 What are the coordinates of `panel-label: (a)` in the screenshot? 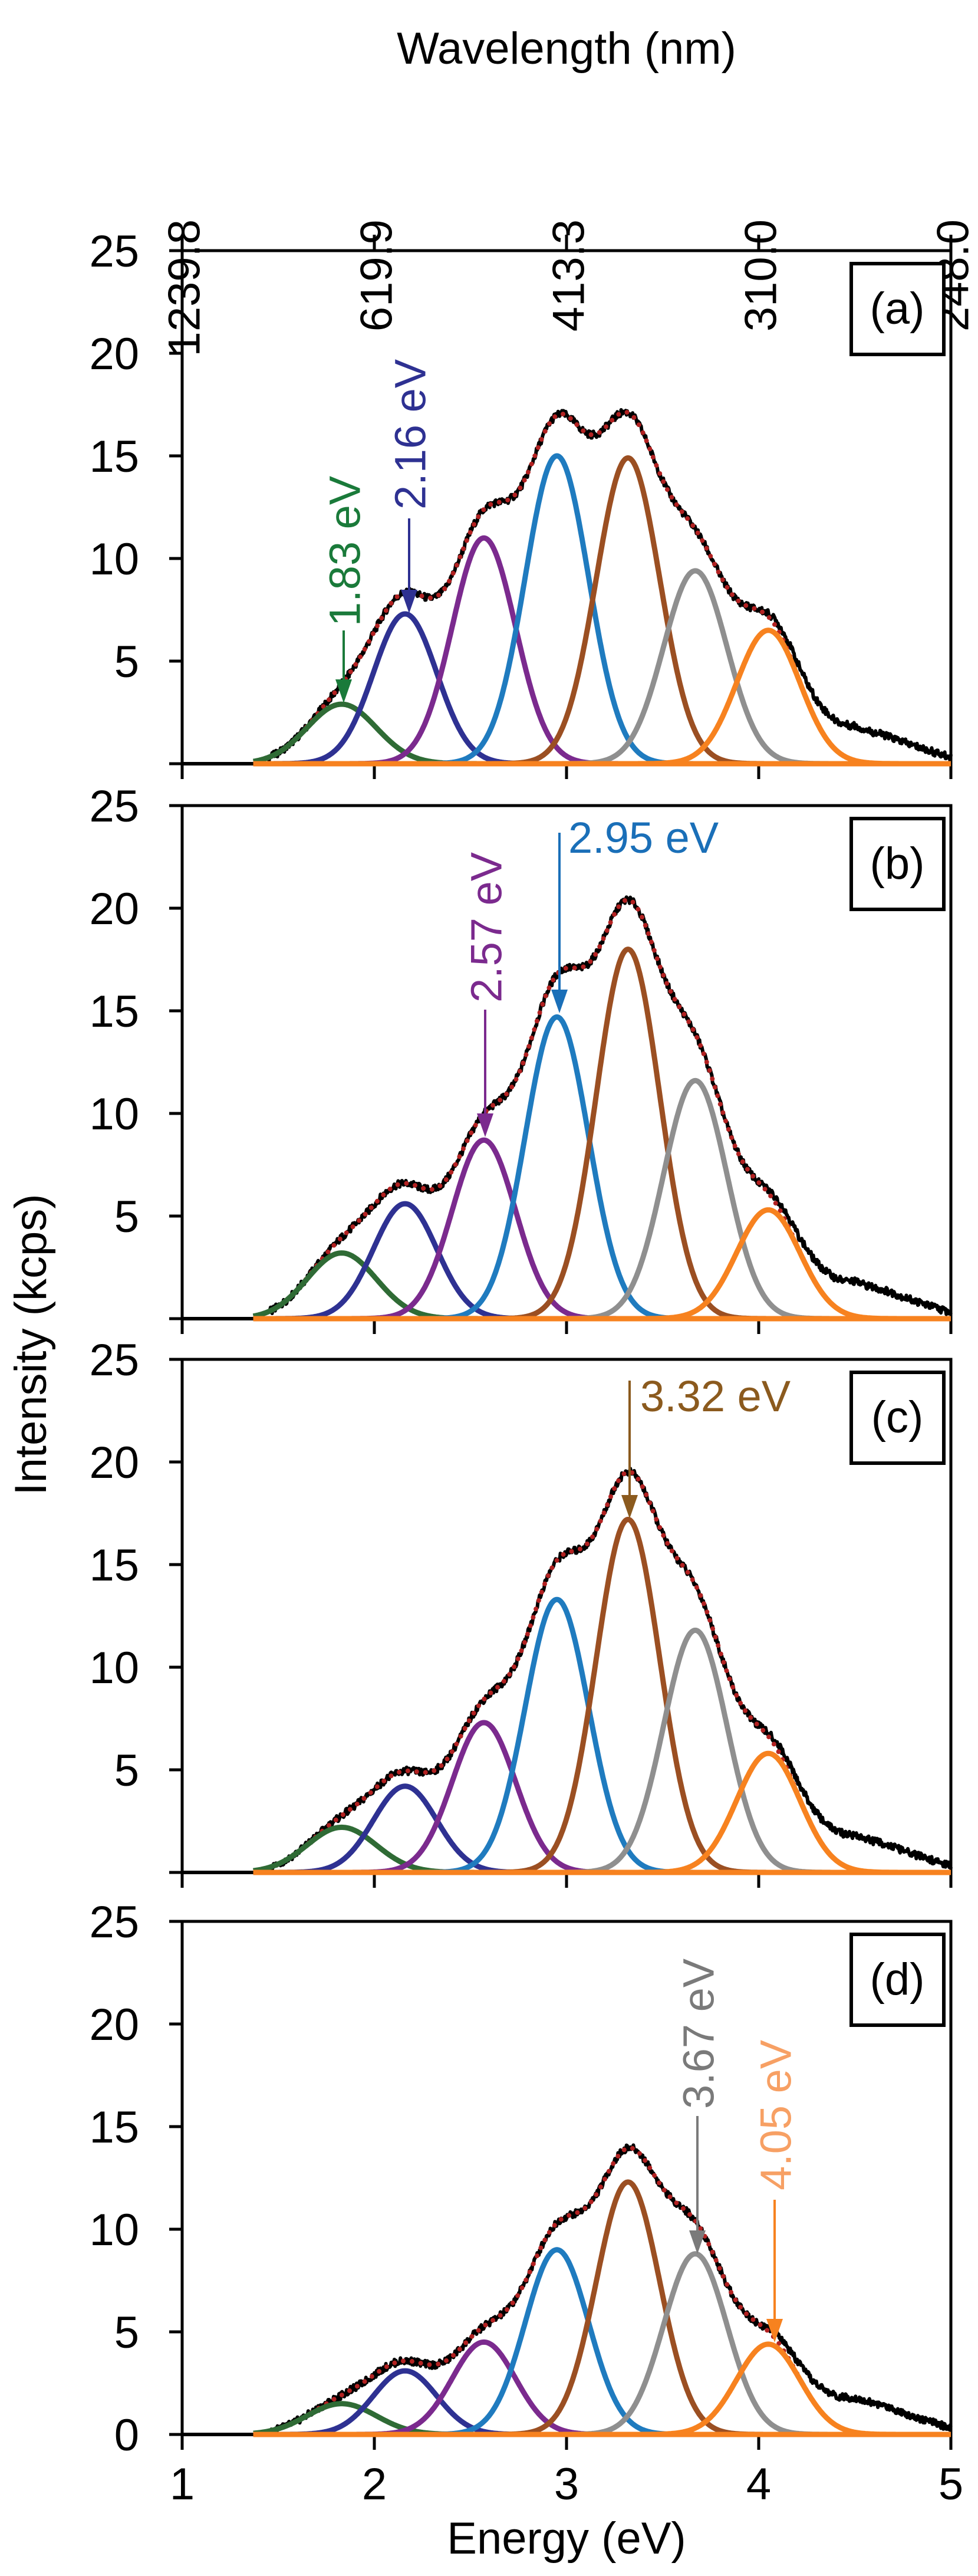 It's located at (898, 309).